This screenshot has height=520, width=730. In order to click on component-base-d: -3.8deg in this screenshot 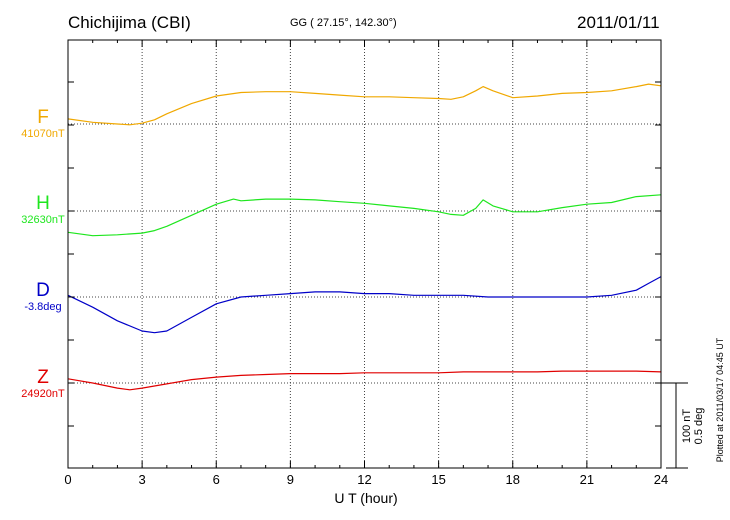, I will do `click(43, 307)`.